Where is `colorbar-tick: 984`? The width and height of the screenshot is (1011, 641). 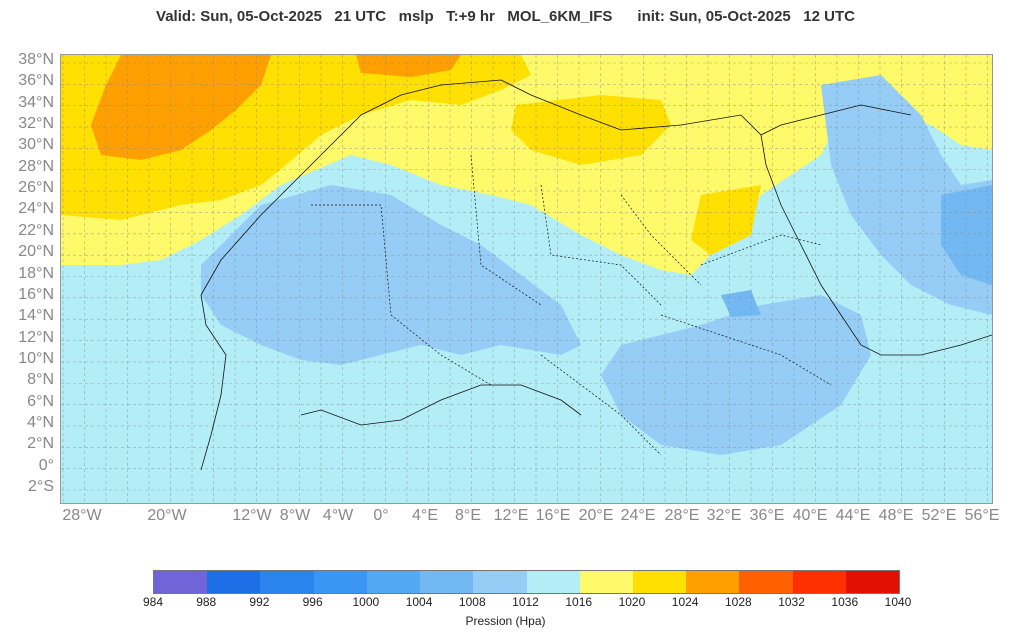 colorbar-tick: 984 is located at coordinates (153, 602).